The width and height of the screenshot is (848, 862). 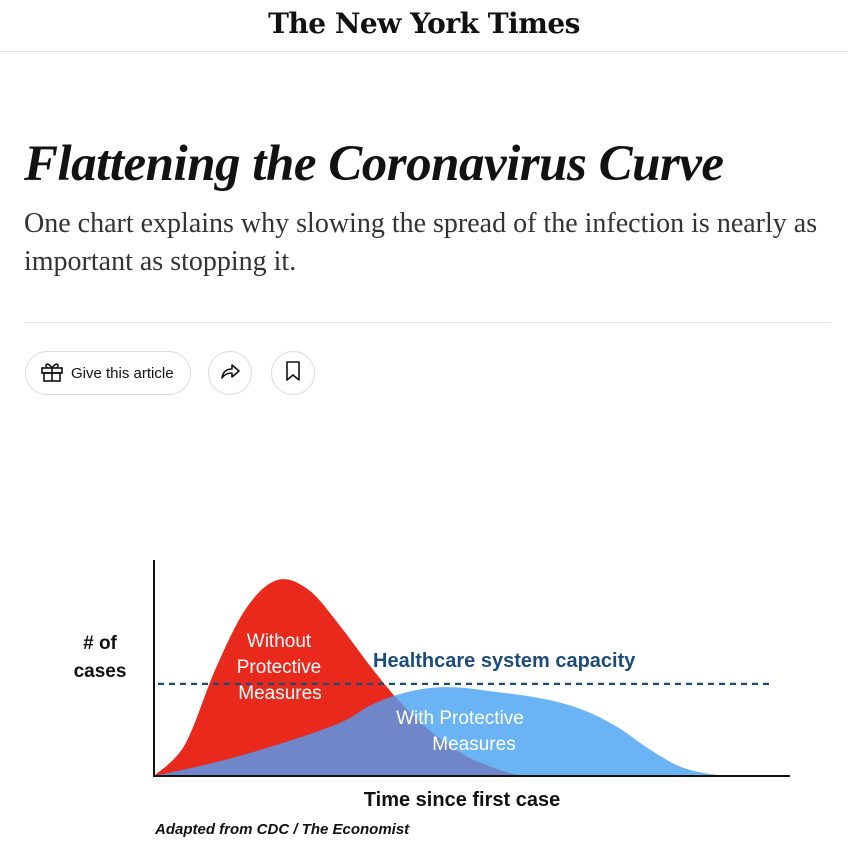 What do you see at coordinates (473, 744) in the screenshot?
I see `with-measures-label-2: Measures` at bounding box center [473, 744].